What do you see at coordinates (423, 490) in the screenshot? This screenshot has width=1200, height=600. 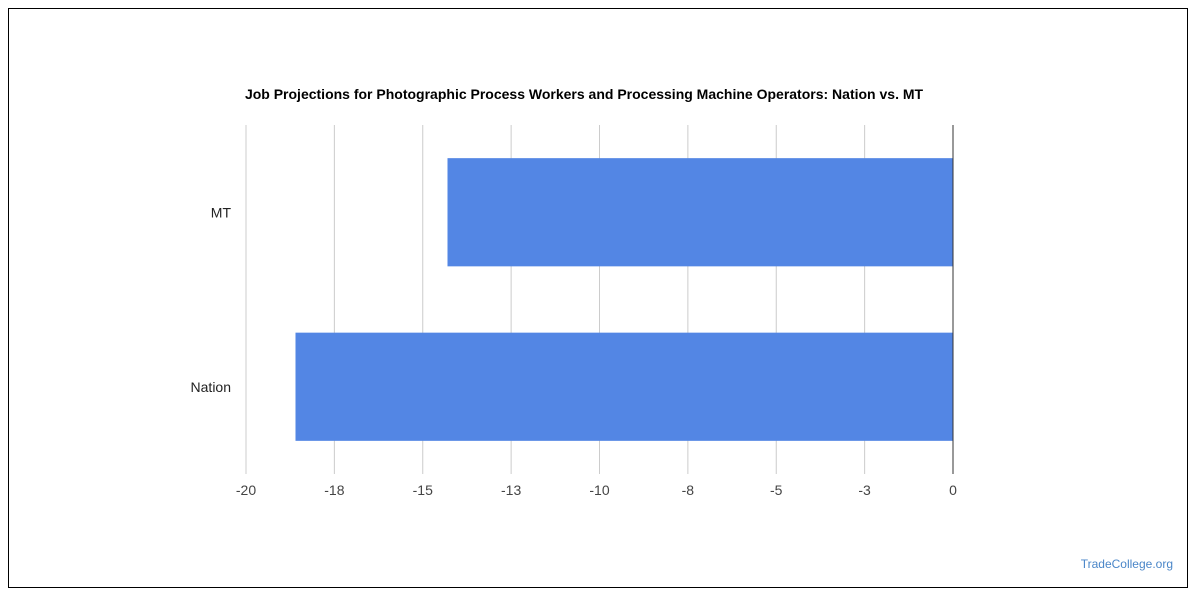 I see `x-tick-label: -15` at bounding box center [423, 490].